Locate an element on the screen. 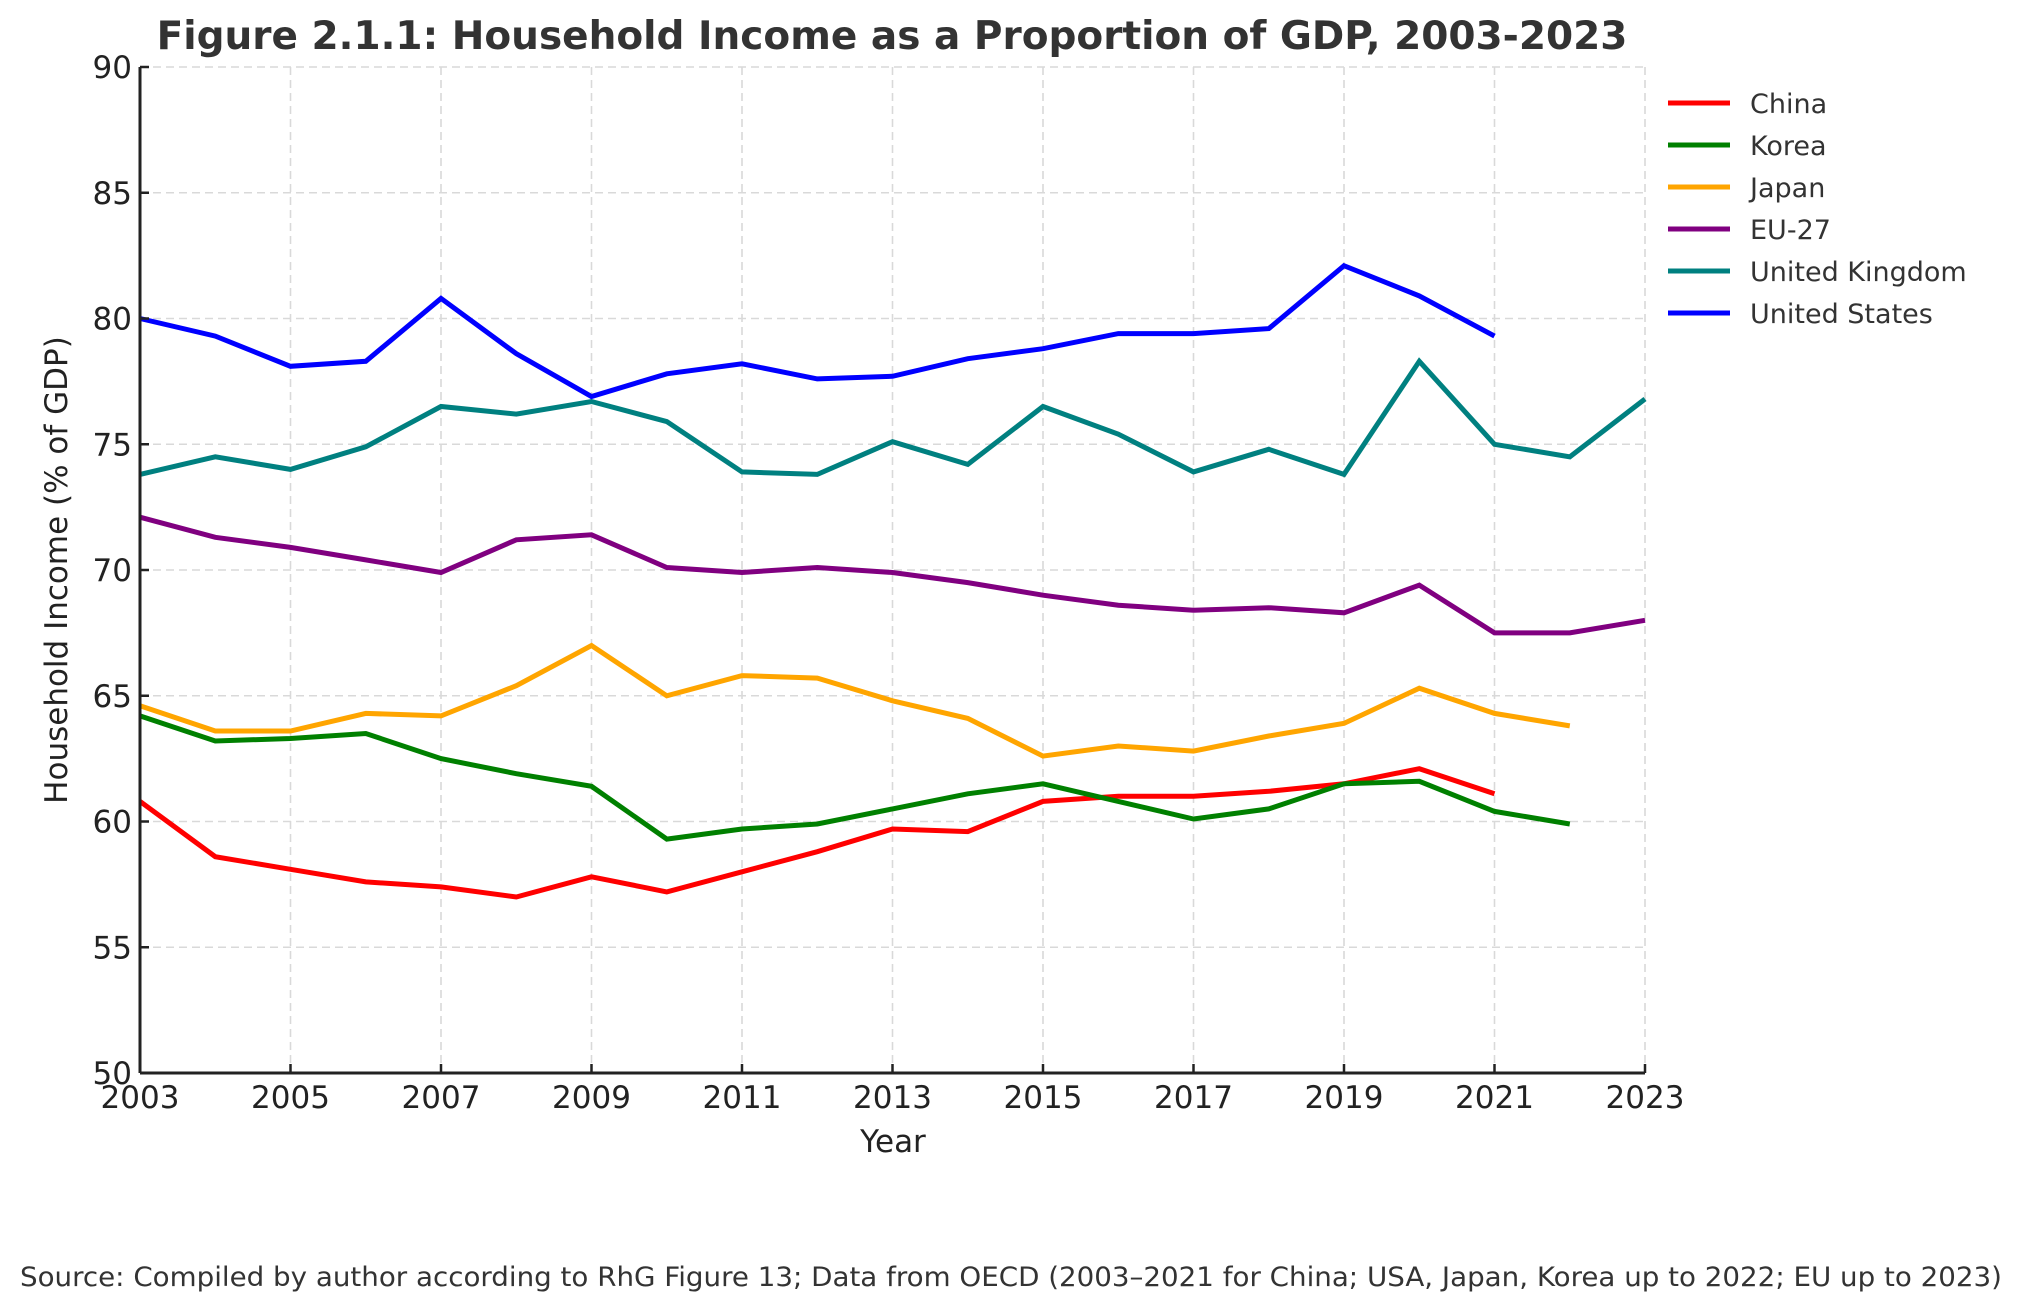 This screenshot has width=2026, height=1312. series-line-korea is located at coordinates (855, 777).